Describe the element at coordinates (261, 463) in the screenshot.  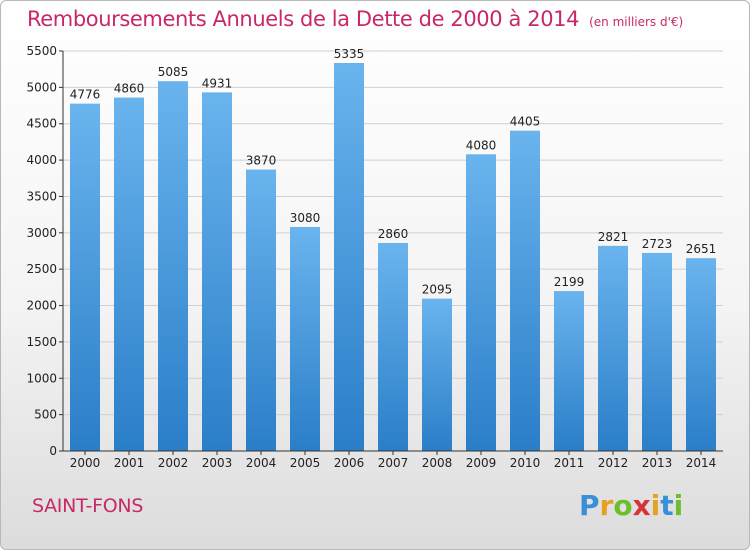
I see `x-tick-label: 2004` at that location.